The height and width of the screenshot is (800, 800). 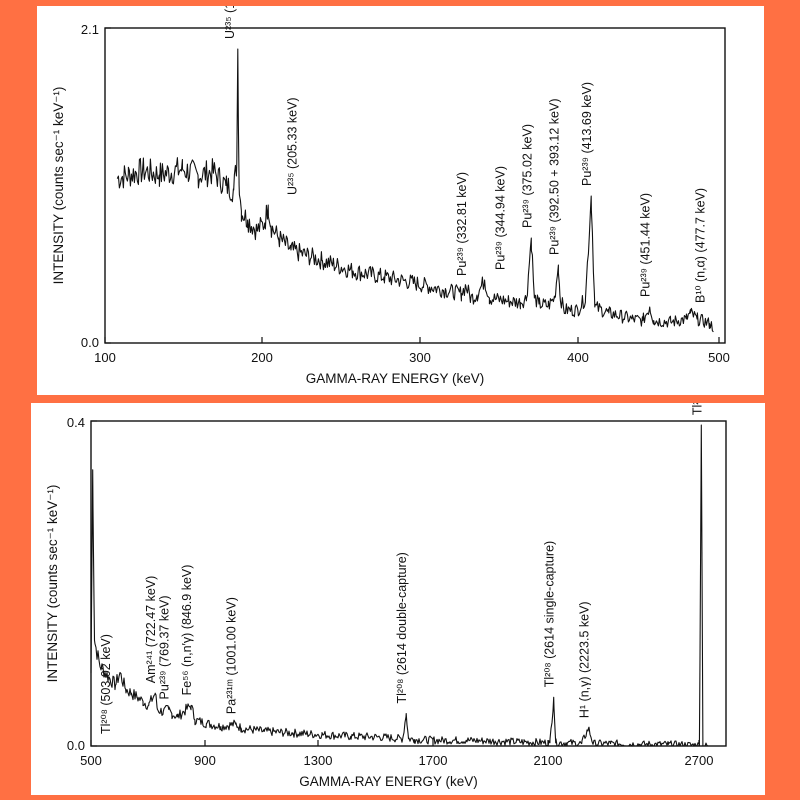 I want to click on x-tick-label: 1300, so click(x=318, y=760).